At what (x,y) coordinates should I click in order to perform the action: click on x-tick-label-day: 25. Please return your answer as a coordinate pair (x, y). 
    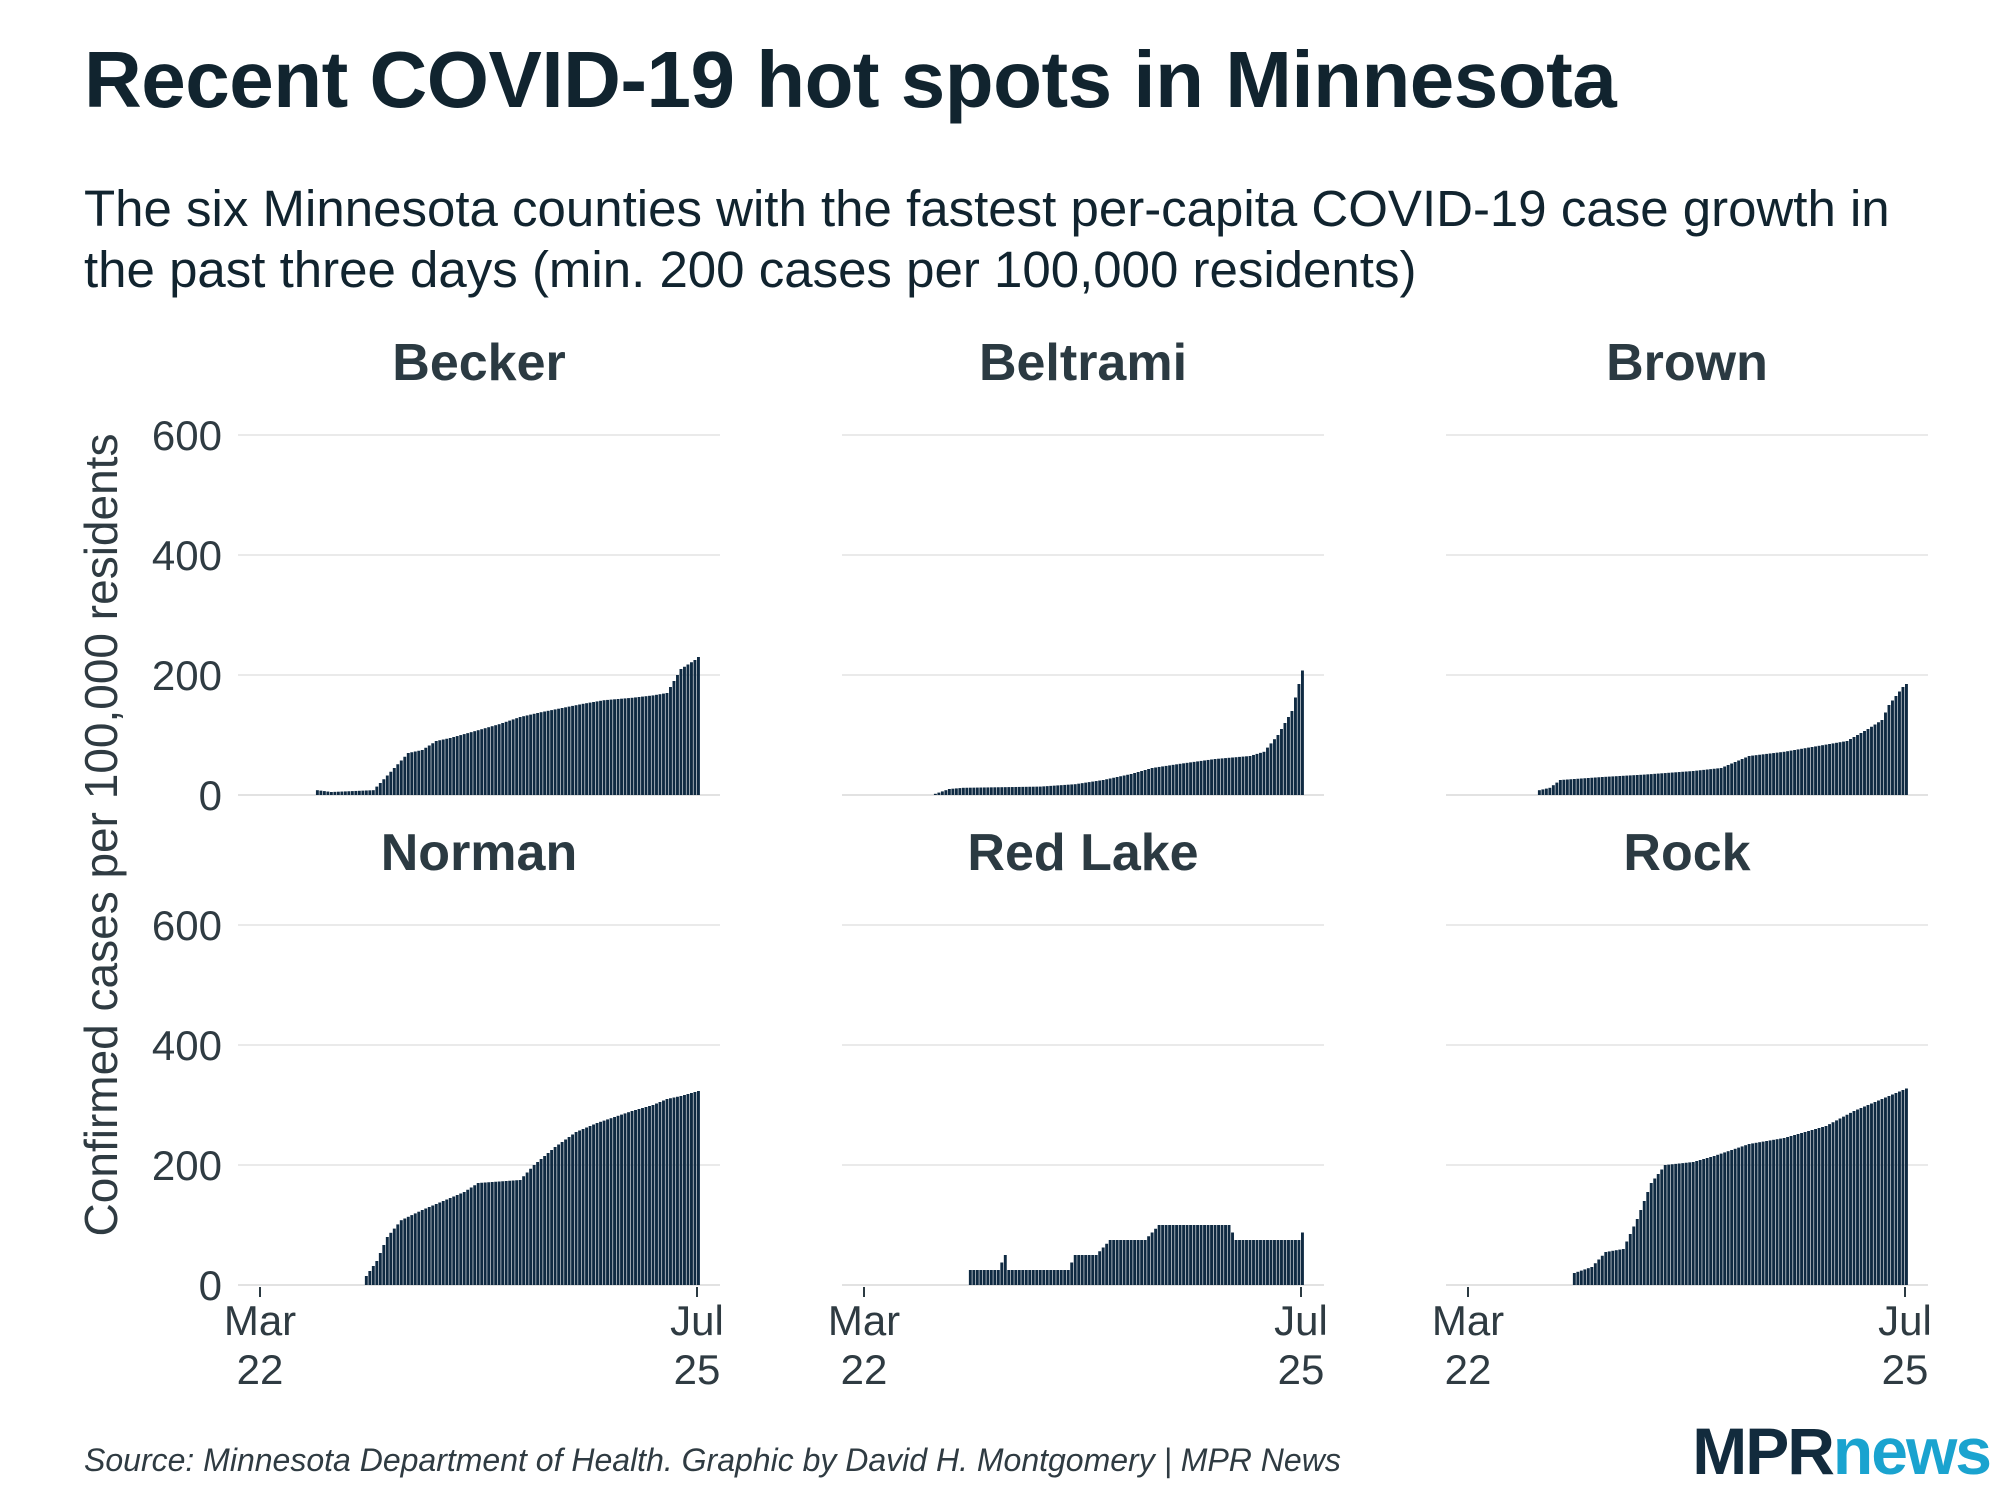
    Looking at the image, I should click on (1905, 1369).